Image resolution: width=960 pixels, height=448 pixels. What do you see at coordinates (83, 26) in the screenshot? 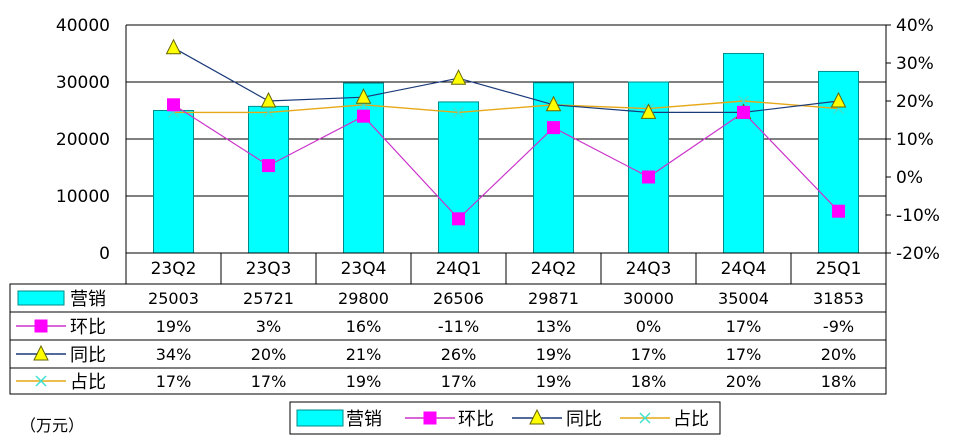
I see `y-tick-label: 40000` at bounding box center [83, 26].